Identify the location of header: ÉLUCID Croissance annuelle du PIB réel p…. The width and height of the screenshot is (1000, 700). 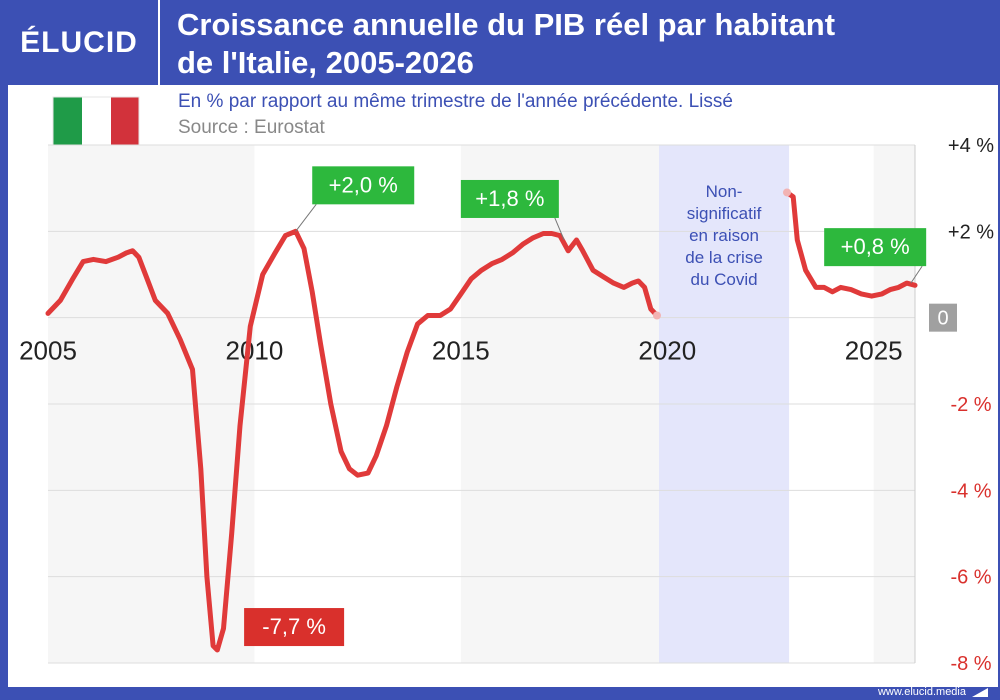
(500, 42).